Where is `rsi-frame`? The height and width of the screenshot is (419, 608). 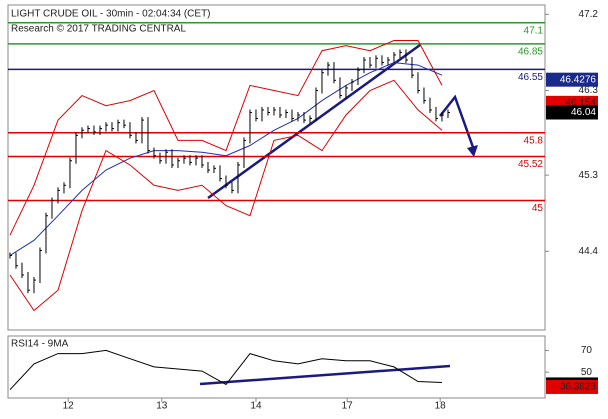
rsi-frame is located at coordinates (276, 367).